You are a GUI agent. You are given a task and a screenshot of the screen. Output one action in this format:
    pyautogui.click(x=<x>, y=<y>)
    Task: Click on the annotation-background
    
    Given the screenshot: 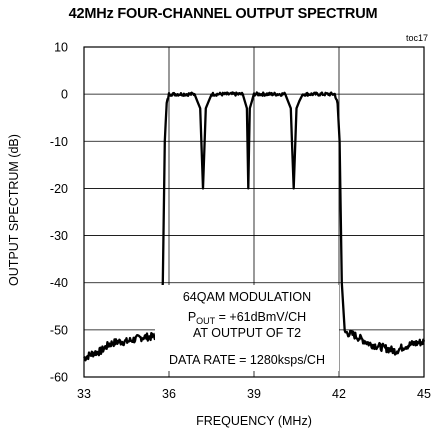 What is the action you would take?
    pyautogui.click(x=247, y=328)
    